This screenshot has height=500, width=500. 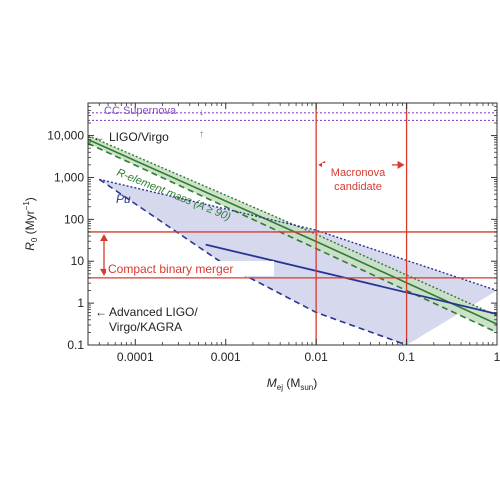 What do you see at coordinates (153, 312) in the screenshot?
I see `advanced-ligo-label-line1: Advanced LIGO/` at bounding box center [153, 312].